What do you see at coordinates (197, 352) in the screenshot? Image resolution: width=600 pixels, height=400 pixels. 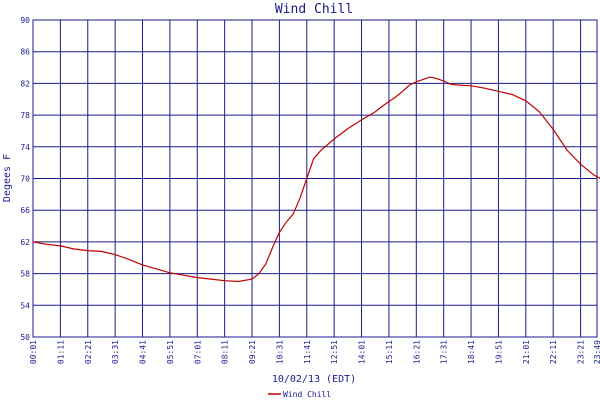 I see `x-tick-label: 07:01` at bounding box center [197, 352].